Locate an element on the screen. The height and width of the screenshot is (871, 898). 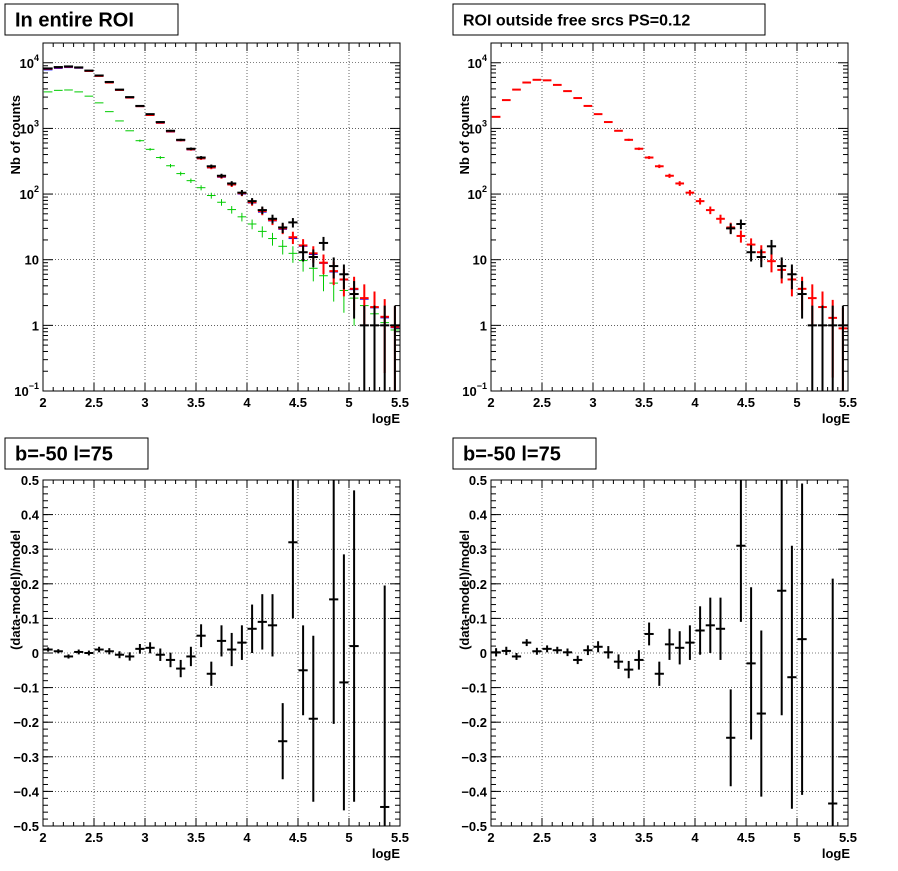
y-tick-label: 0.2 is located at coordinates (478, 584).